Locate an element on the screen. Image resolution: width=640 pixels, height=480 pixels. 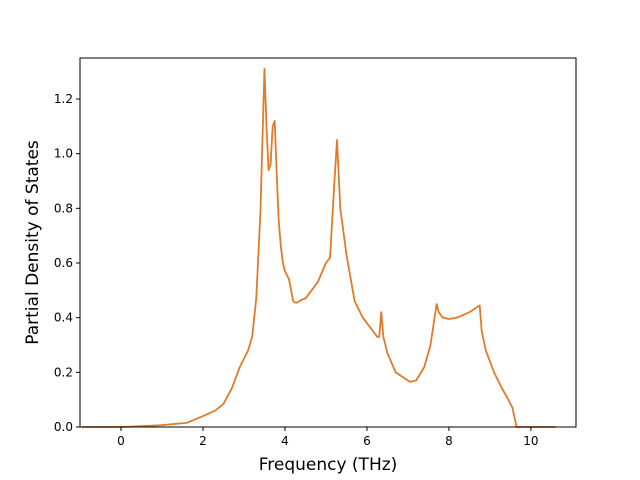
x-tick-label: 4 is located at coordinates (285, 441).